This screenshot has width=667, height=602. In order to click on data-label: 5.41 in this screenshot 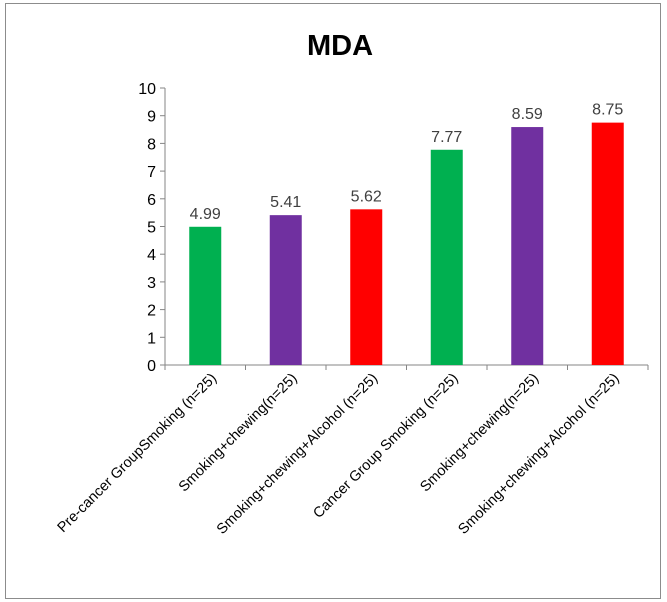, I will do `click(285, 202)`.